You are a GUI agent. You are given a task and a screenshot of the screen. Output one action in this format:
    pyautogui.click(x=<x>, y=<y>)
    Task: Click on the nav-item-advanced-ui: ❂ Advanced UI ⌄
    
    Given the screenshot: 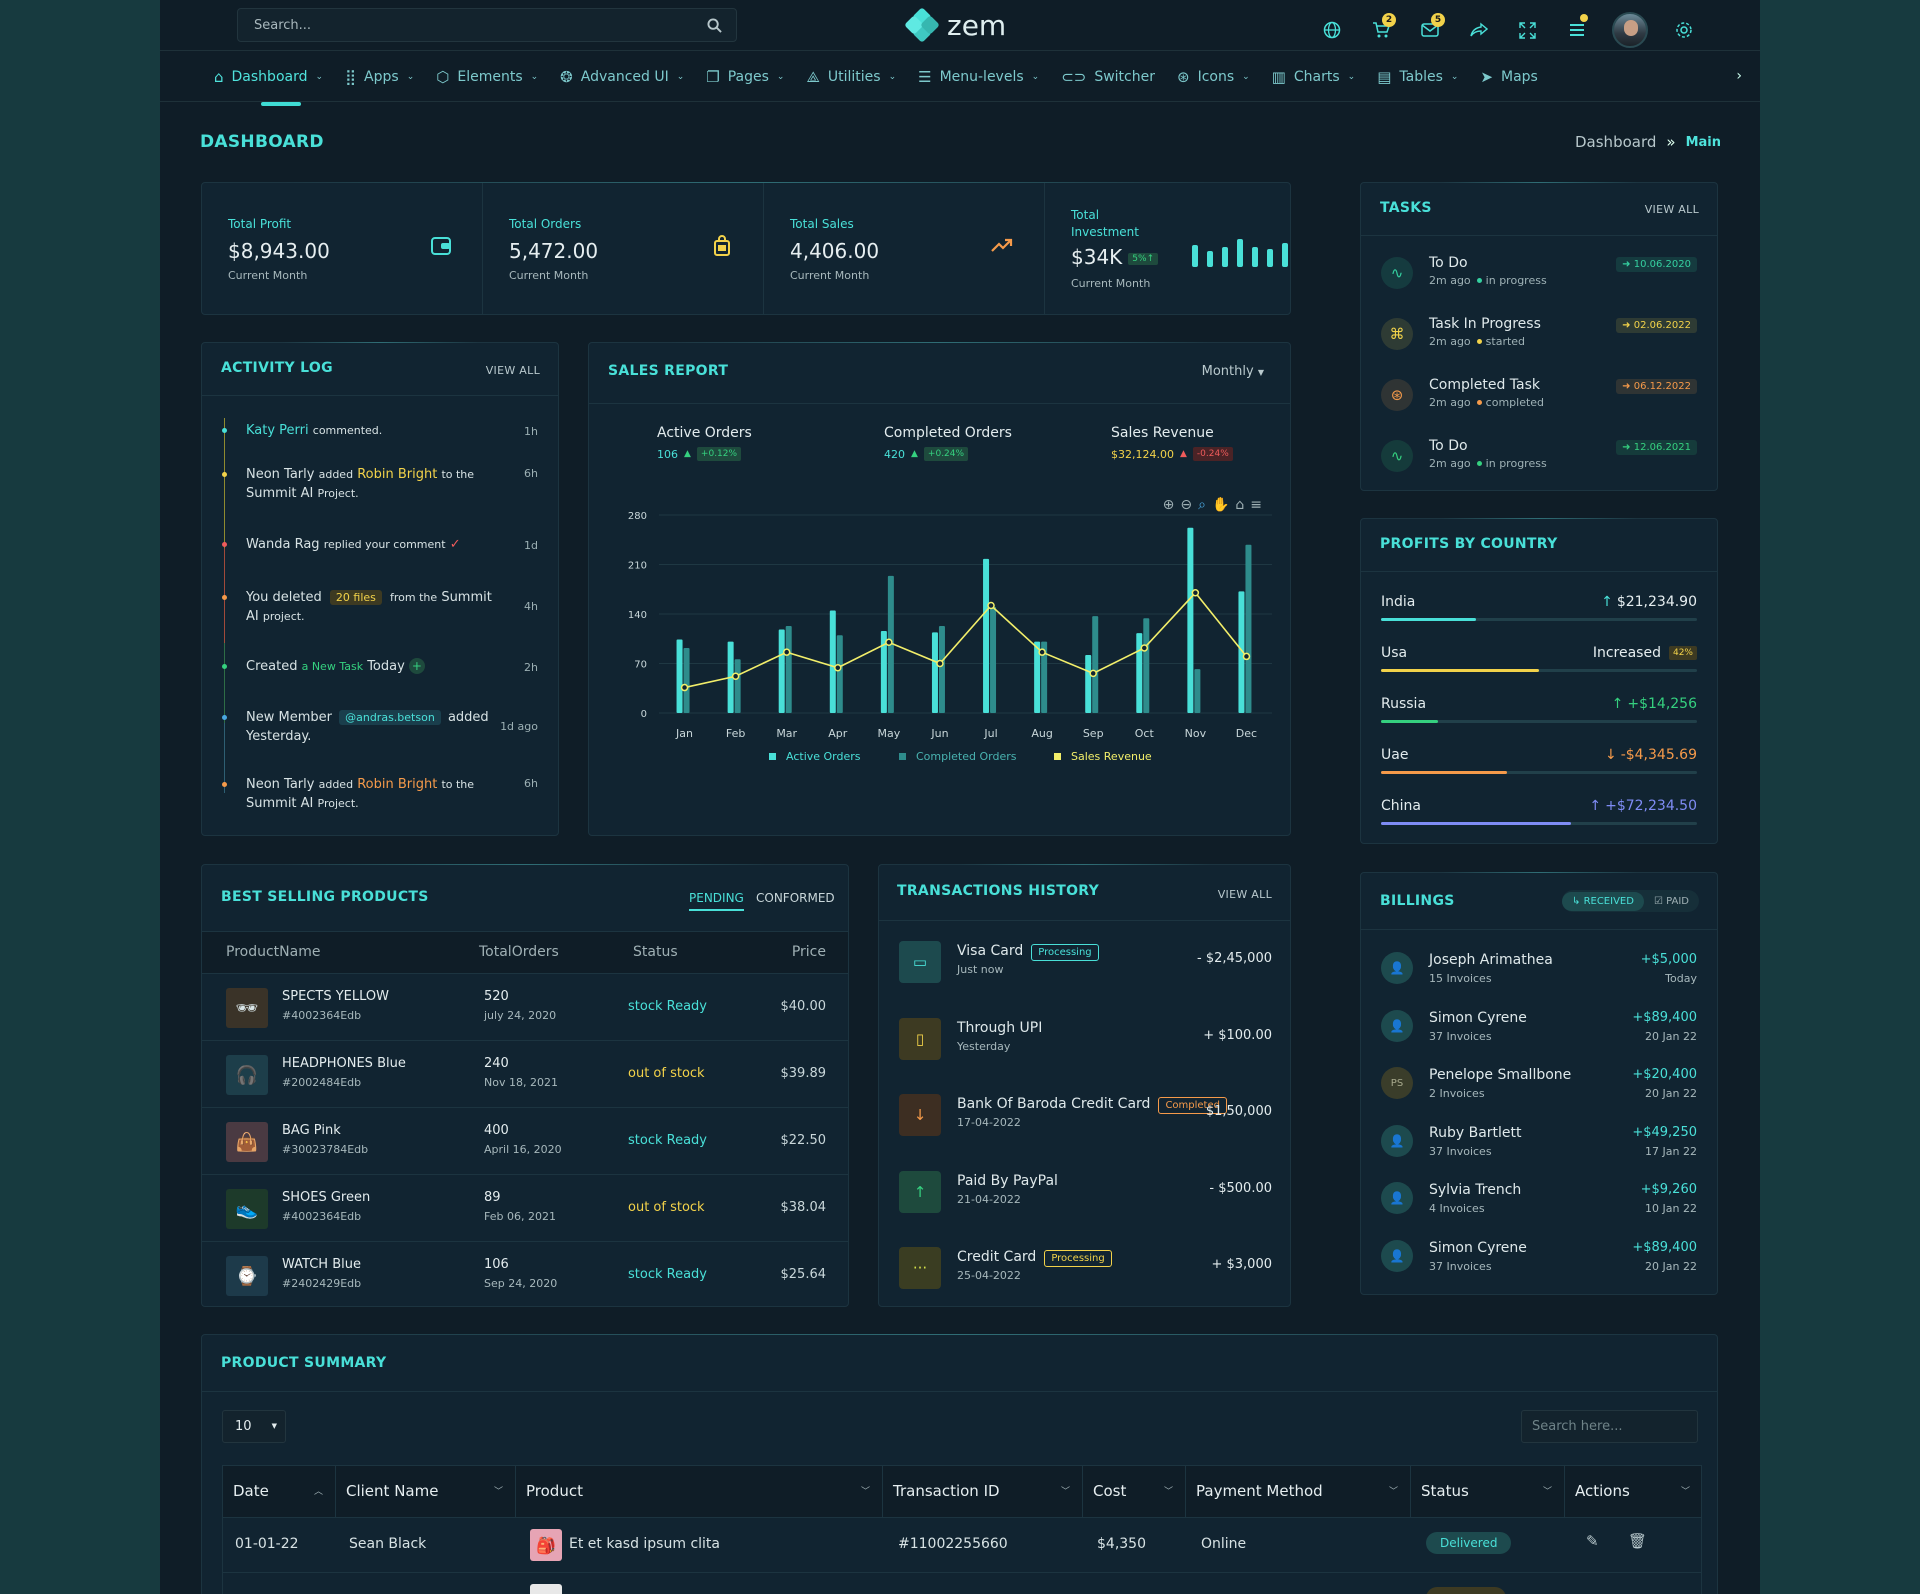 What is the action you would take?
    pyautogui.click(x=622, y=77)
    